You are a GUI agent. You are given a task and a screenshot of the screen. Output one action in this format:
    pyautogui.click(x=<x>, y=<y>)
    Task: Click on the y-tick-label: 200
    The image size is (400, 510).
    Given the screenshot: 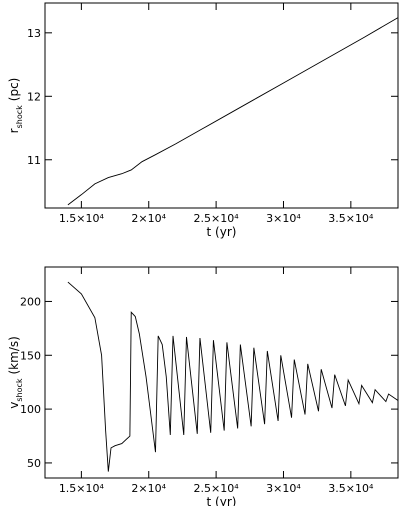 What is the action you would take?
    pyautogui.click(x=30, y=301)
    